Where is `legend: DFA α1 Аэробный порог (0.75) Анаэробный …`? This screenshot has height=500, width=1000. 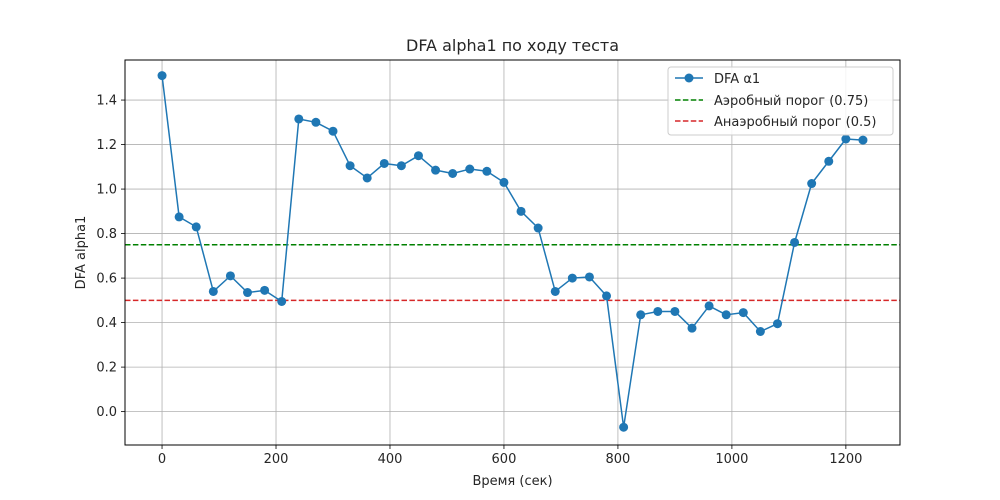
legend: DFA α1 Аэробный порог (0.75) Анаэробный … is located at coordinates (780, 101).